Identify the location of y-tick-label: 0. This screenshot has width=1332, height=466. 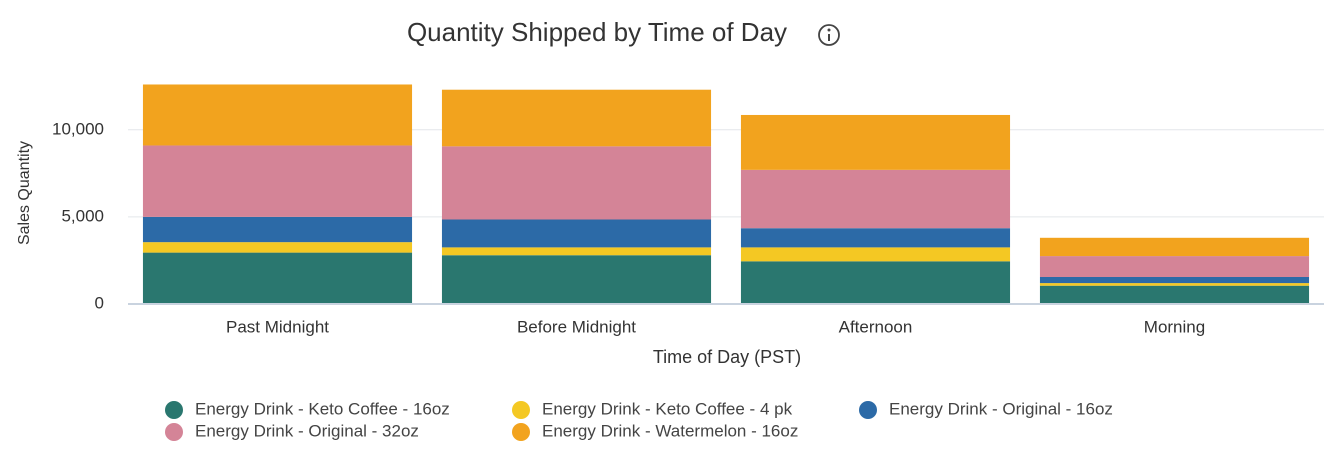
(99, 302).